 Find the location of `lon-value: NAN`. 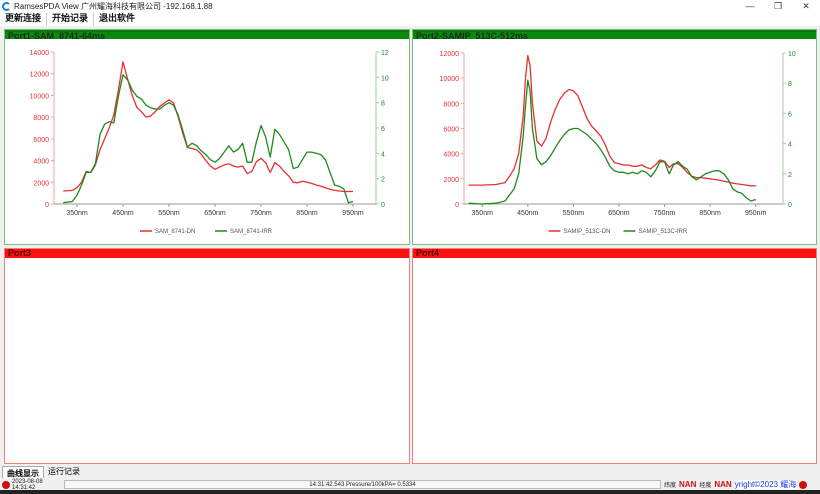

lon-value: NAN is located at coordinates (723, 484).